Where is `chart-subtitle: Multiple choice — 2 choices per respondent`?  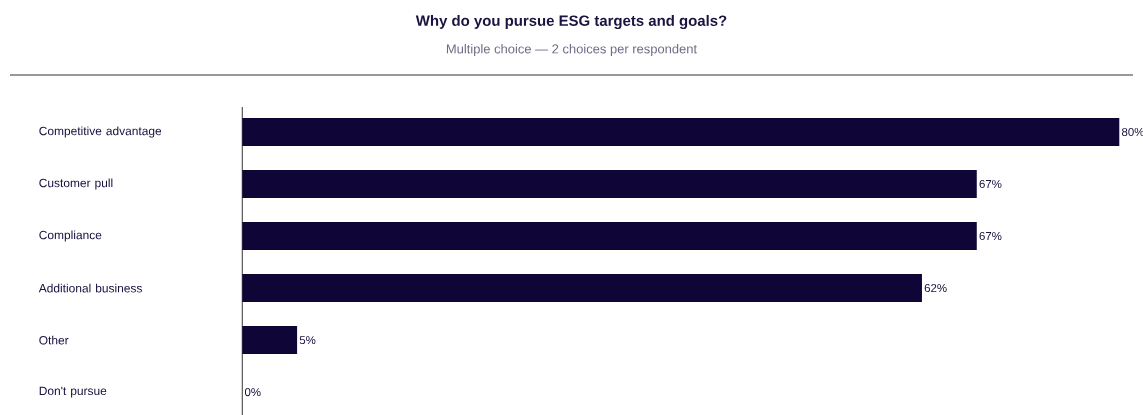
chart-subtitle: Multiple choice — 2 choices per respondent is located at coordinates (571, 50).